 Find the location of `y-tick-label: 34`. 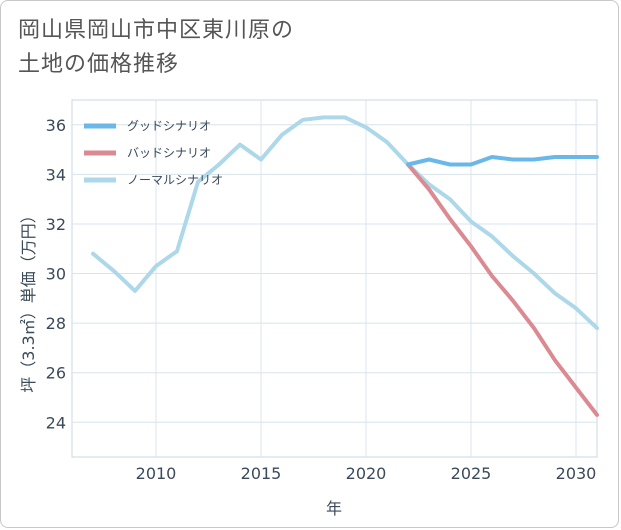

y-tick-label: 34 is located at coordinates (56, 174).